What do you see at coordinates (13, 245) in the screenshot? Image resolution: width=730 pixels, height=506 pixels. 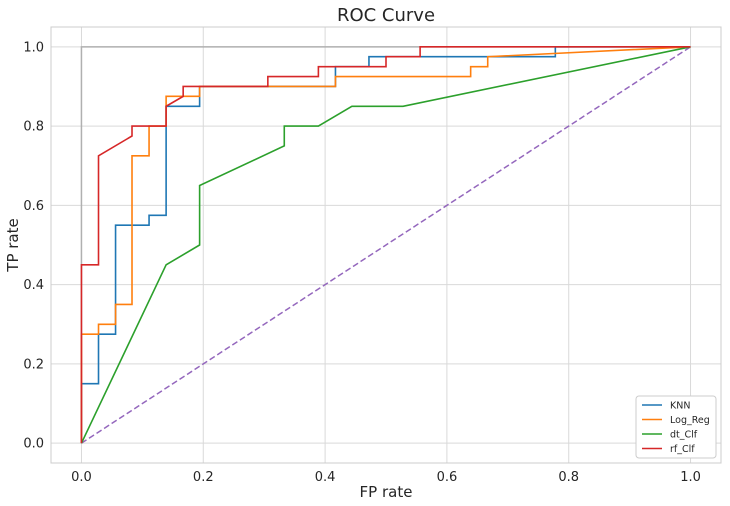 I see `y-axis-label: TP rate` at bounding box center [13, 245].